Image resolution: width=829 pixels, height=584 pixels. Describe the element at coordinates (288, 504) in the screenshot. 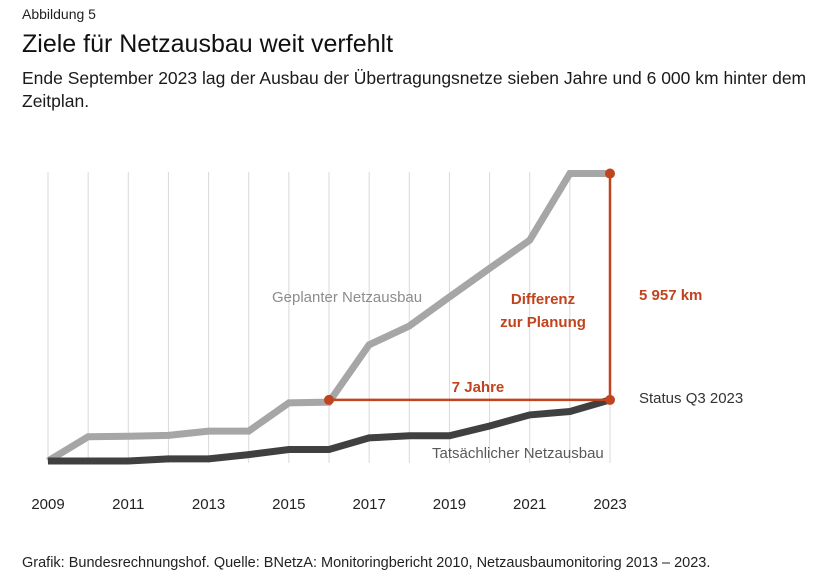

I see `x-tick-label: 2015` at that location.